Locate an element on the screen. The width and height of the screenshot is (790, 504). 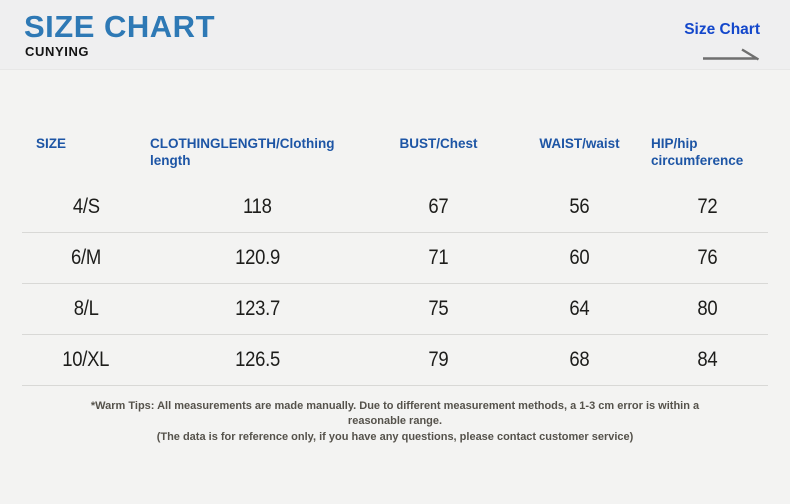
table-row: 6/M 120.9 71 60 76 is located at coordinates (395, 258).